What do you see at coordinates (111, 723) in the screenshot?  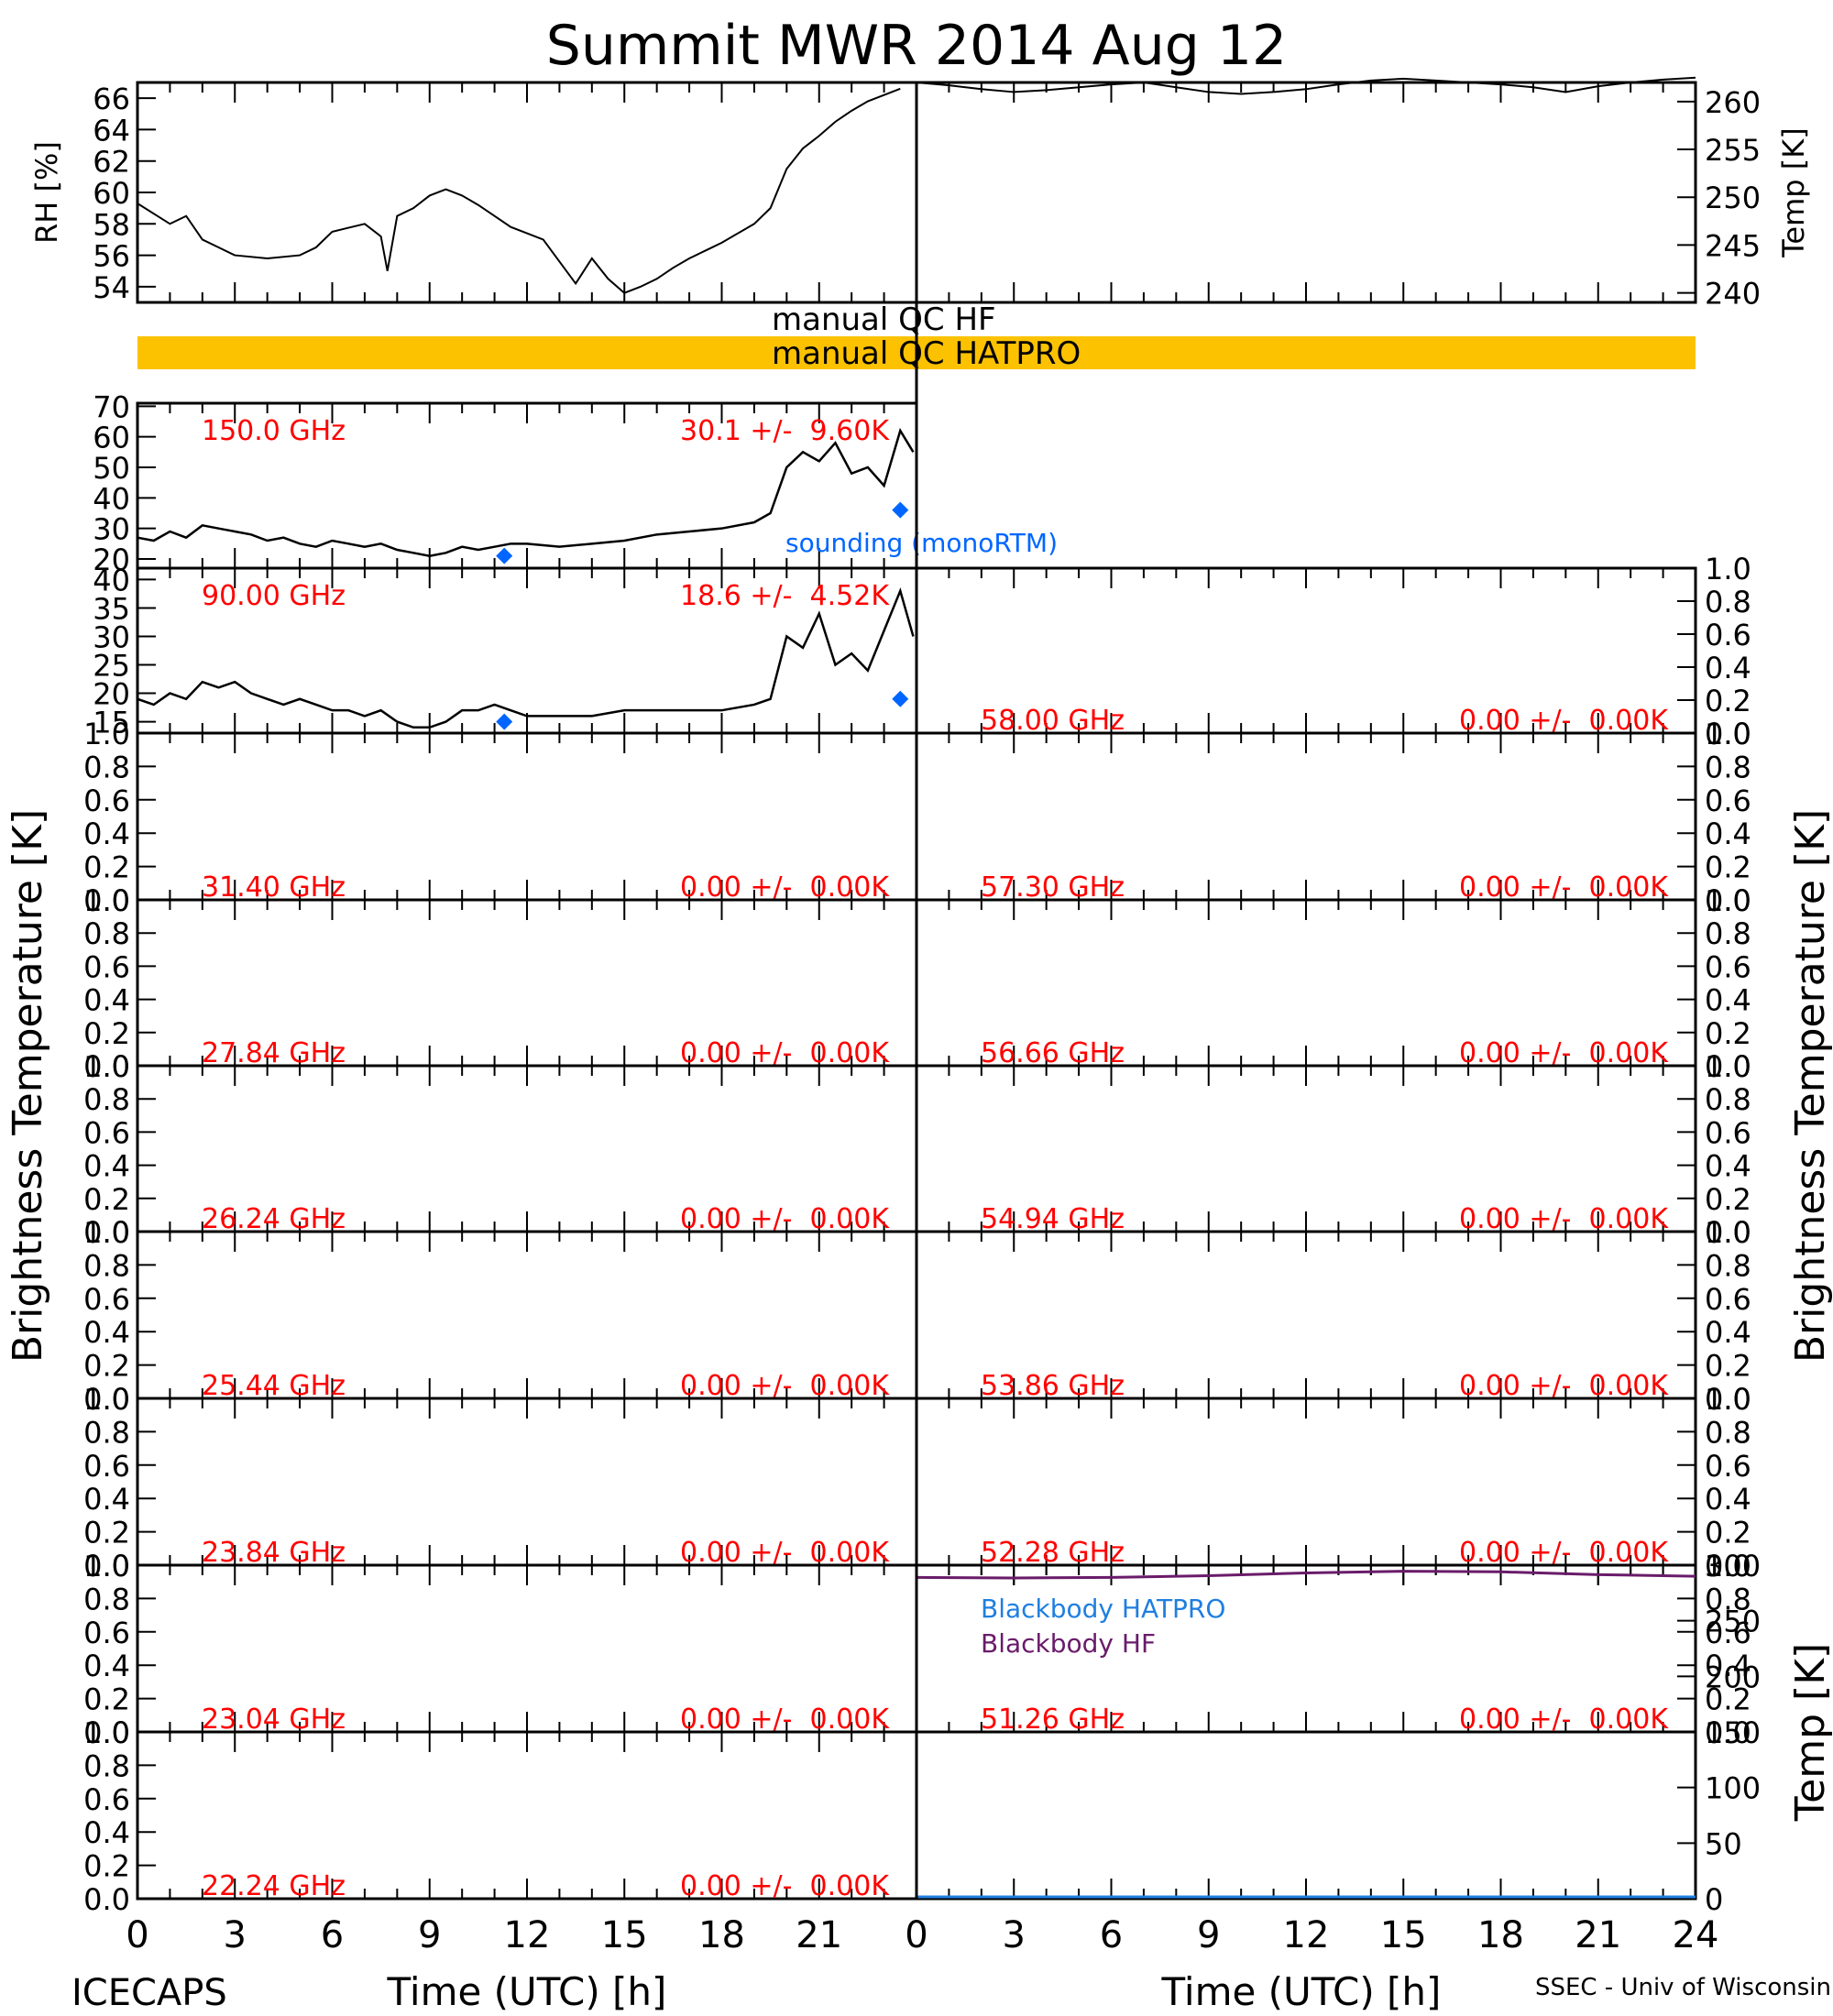 I see `y-tick-label: 15` at bounding box center [111, 723].